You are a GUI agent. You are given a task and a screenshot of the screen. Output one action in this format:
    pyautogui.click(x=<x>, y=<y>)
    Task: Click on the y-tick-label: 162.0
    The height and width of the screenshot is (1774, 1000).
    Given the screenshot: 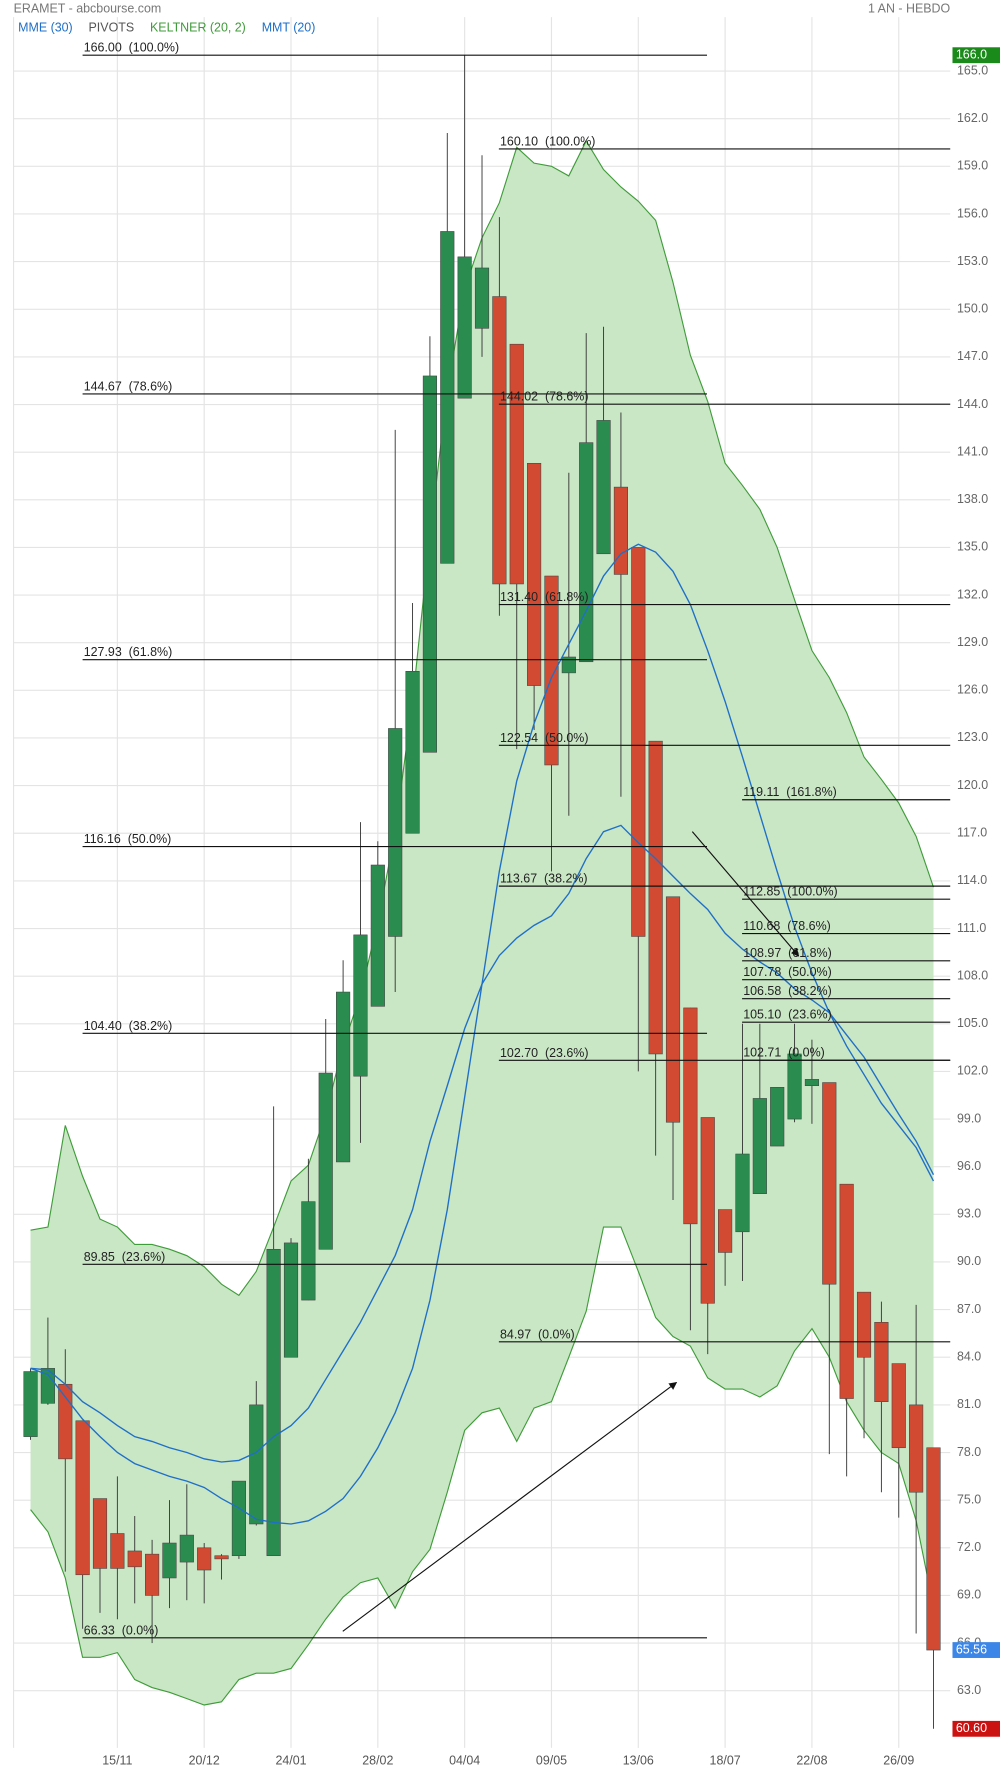 What is the action you would take?
    pyautogui.click(x=972, y=118)
    